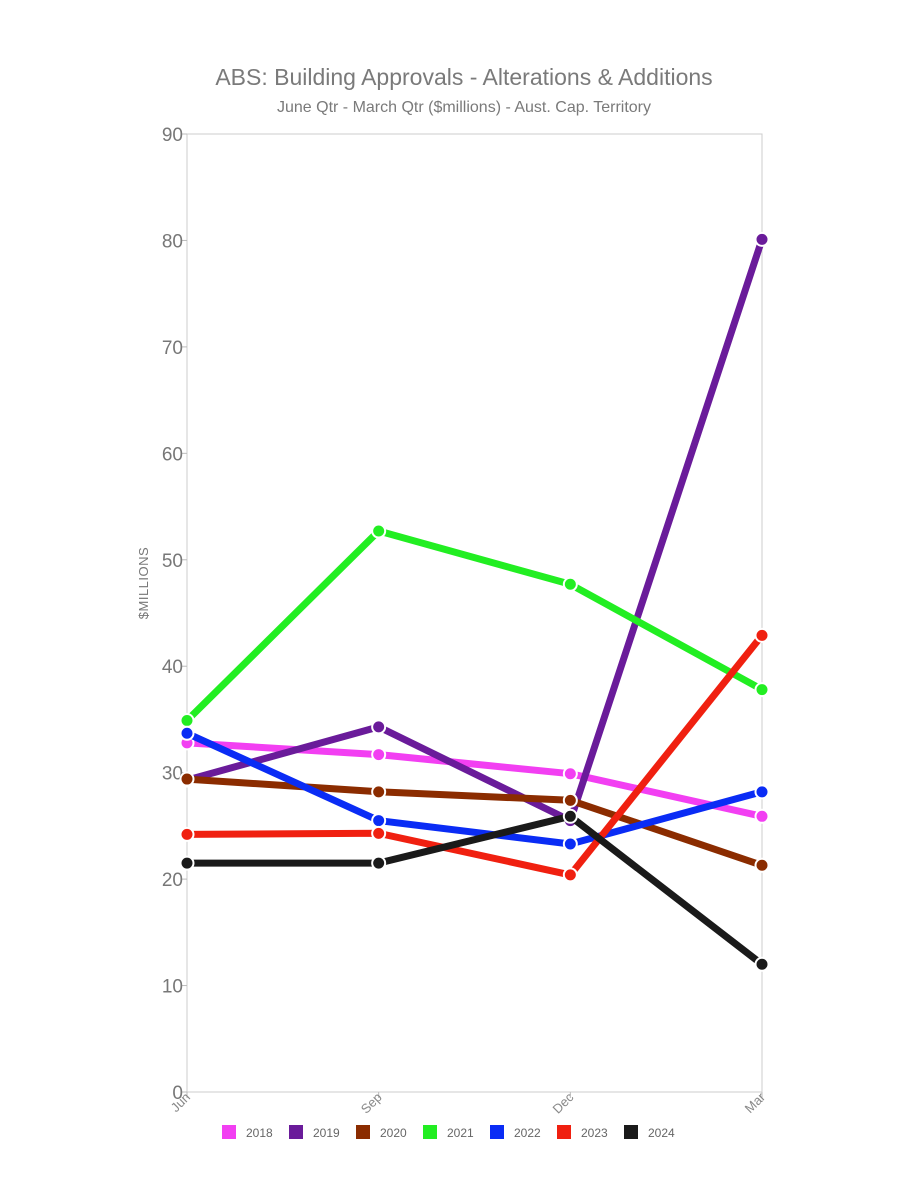 This screenshot has width=900, height=1200. What do you see at coordinates (172, 454) in the screenshot?
I see `y-tick-label: 60` at bounding box center [172, 454].